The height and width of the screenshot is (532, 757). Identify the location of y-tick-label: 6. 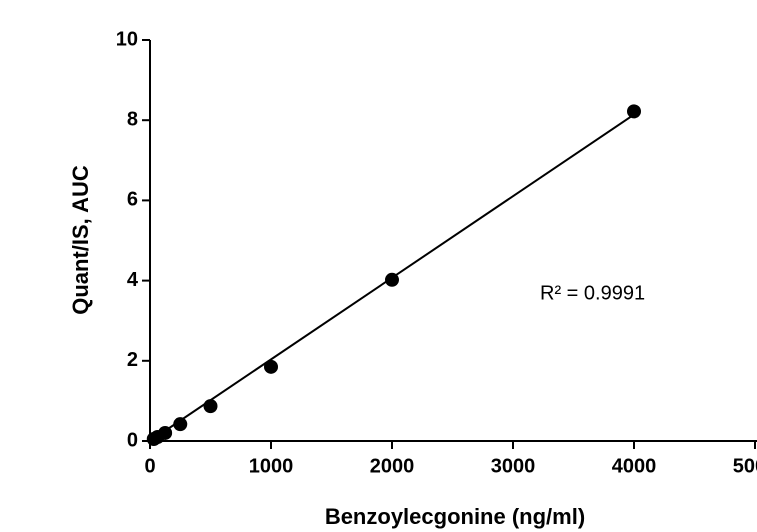
(132, 200).